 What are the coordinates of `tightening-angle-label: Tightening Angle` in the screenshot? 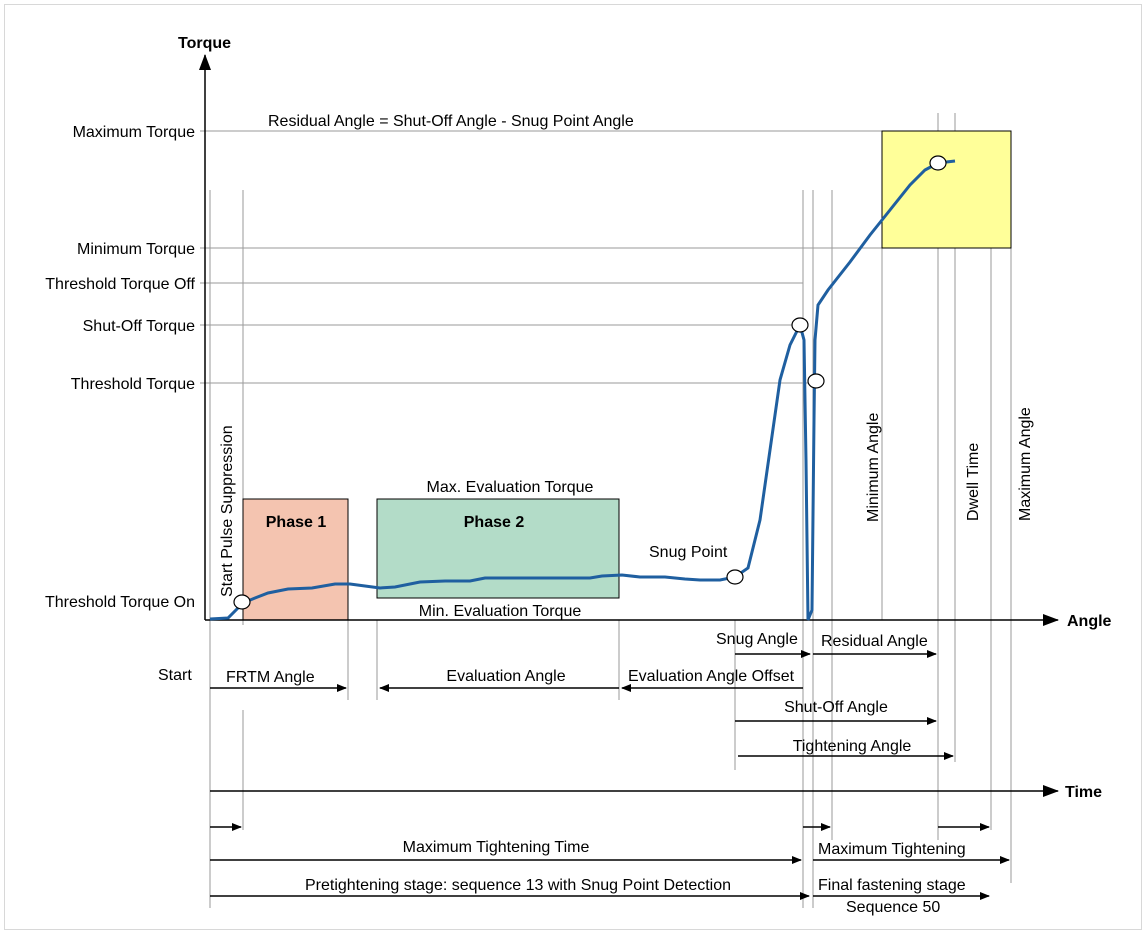 It's located at (852, 746).